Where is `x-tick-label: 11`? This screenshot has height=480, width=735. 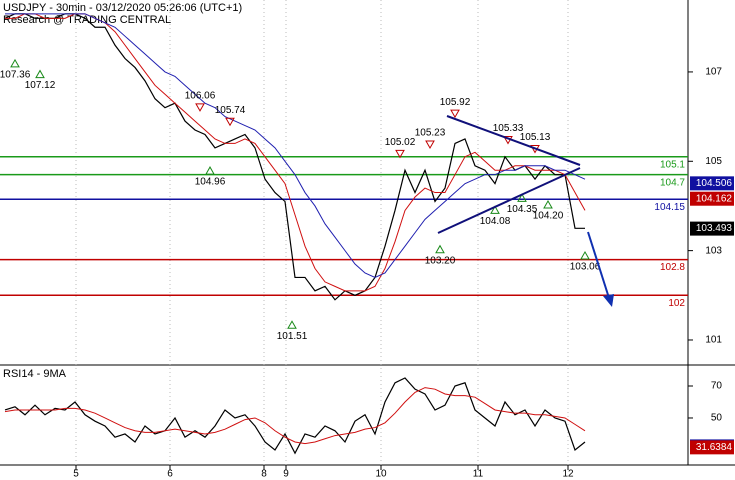 x-tick-label: 11 is located at coordinates (478, 474).